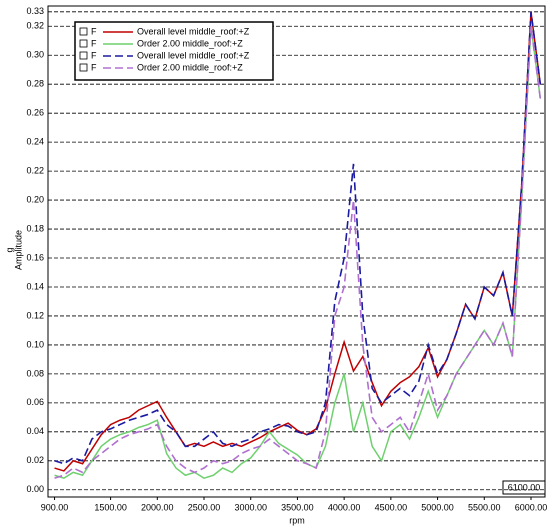 The width and height of the screenshot is (550, 527). I want to click on x-tick-label: 2500.00, so click(204, 507).